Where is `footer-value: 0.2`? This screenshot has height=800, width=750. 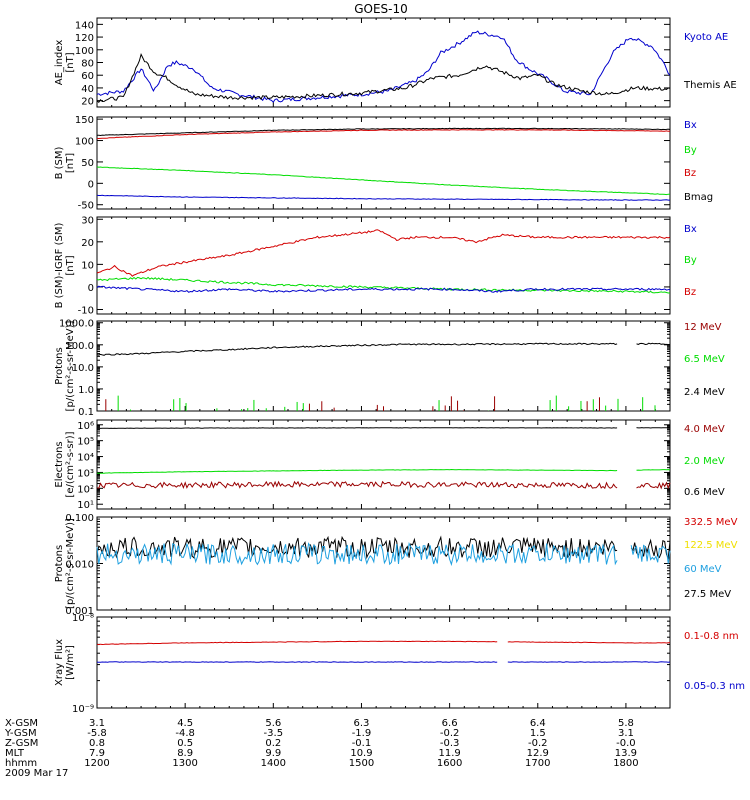 footer-value: 0.2 is located at coordinates (273, 743).